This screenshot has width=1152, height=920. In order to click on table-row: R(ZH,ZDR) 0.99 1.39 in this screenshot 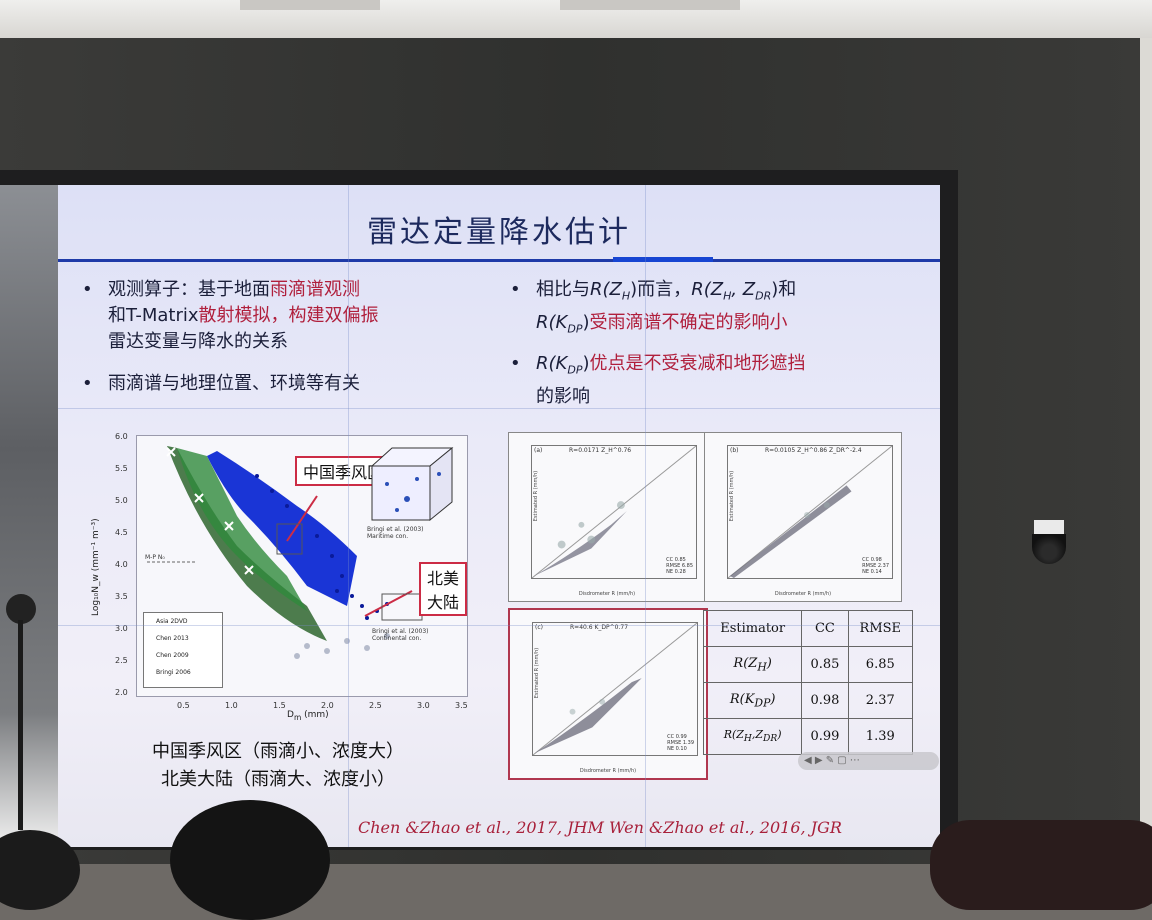, I will do `click(808, 736)`.